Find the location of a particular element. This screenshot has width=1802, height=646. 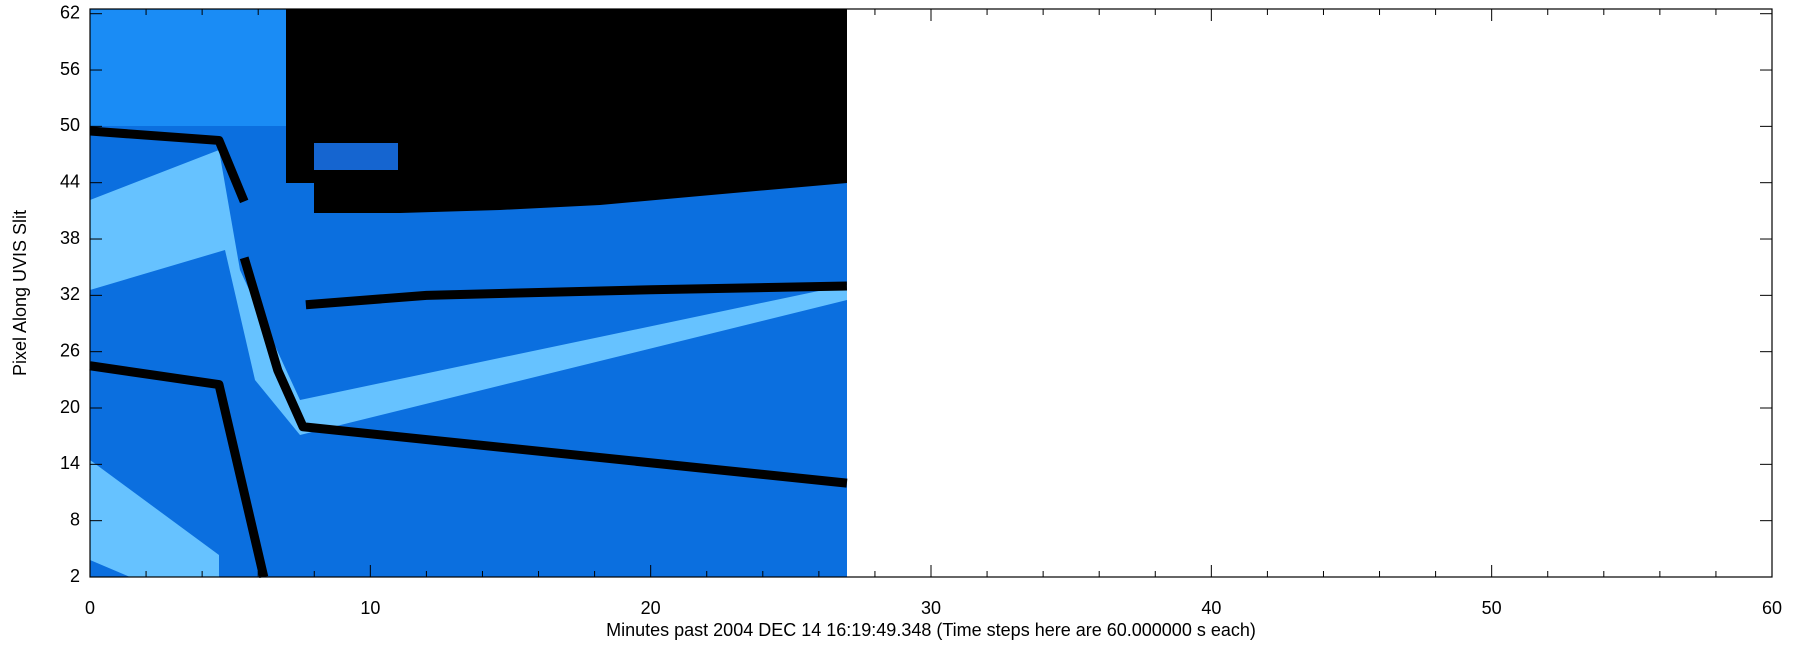

y-tick-label: 32 is located at coordinates (70, 294).